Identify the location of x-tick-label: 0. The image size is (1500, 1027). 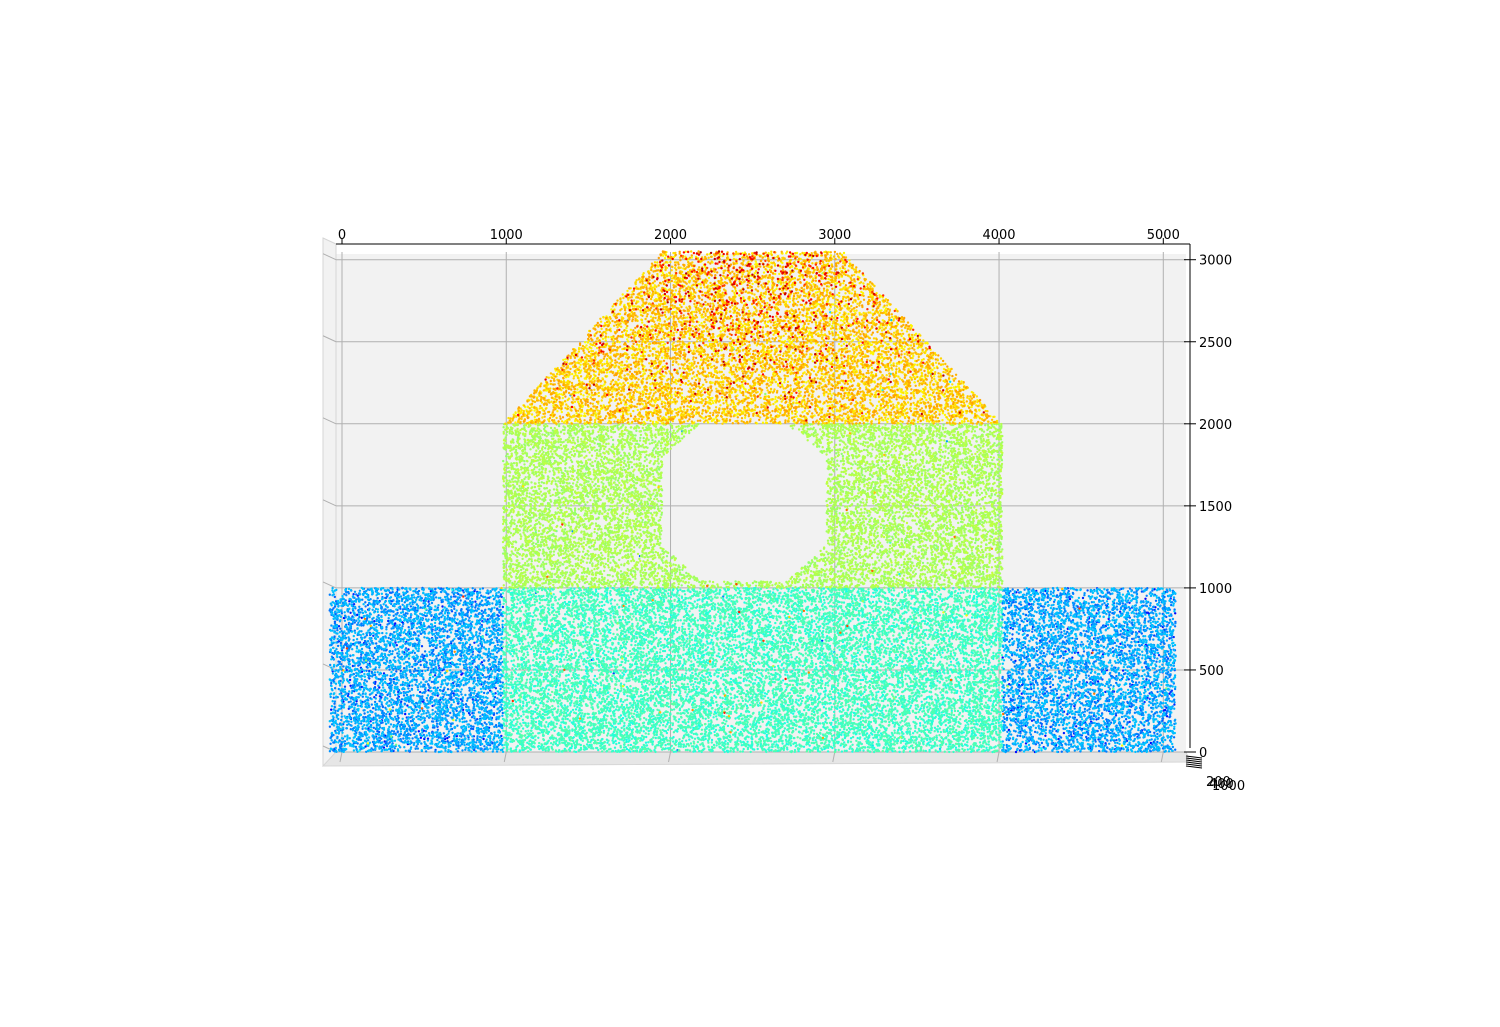
(342, 235).